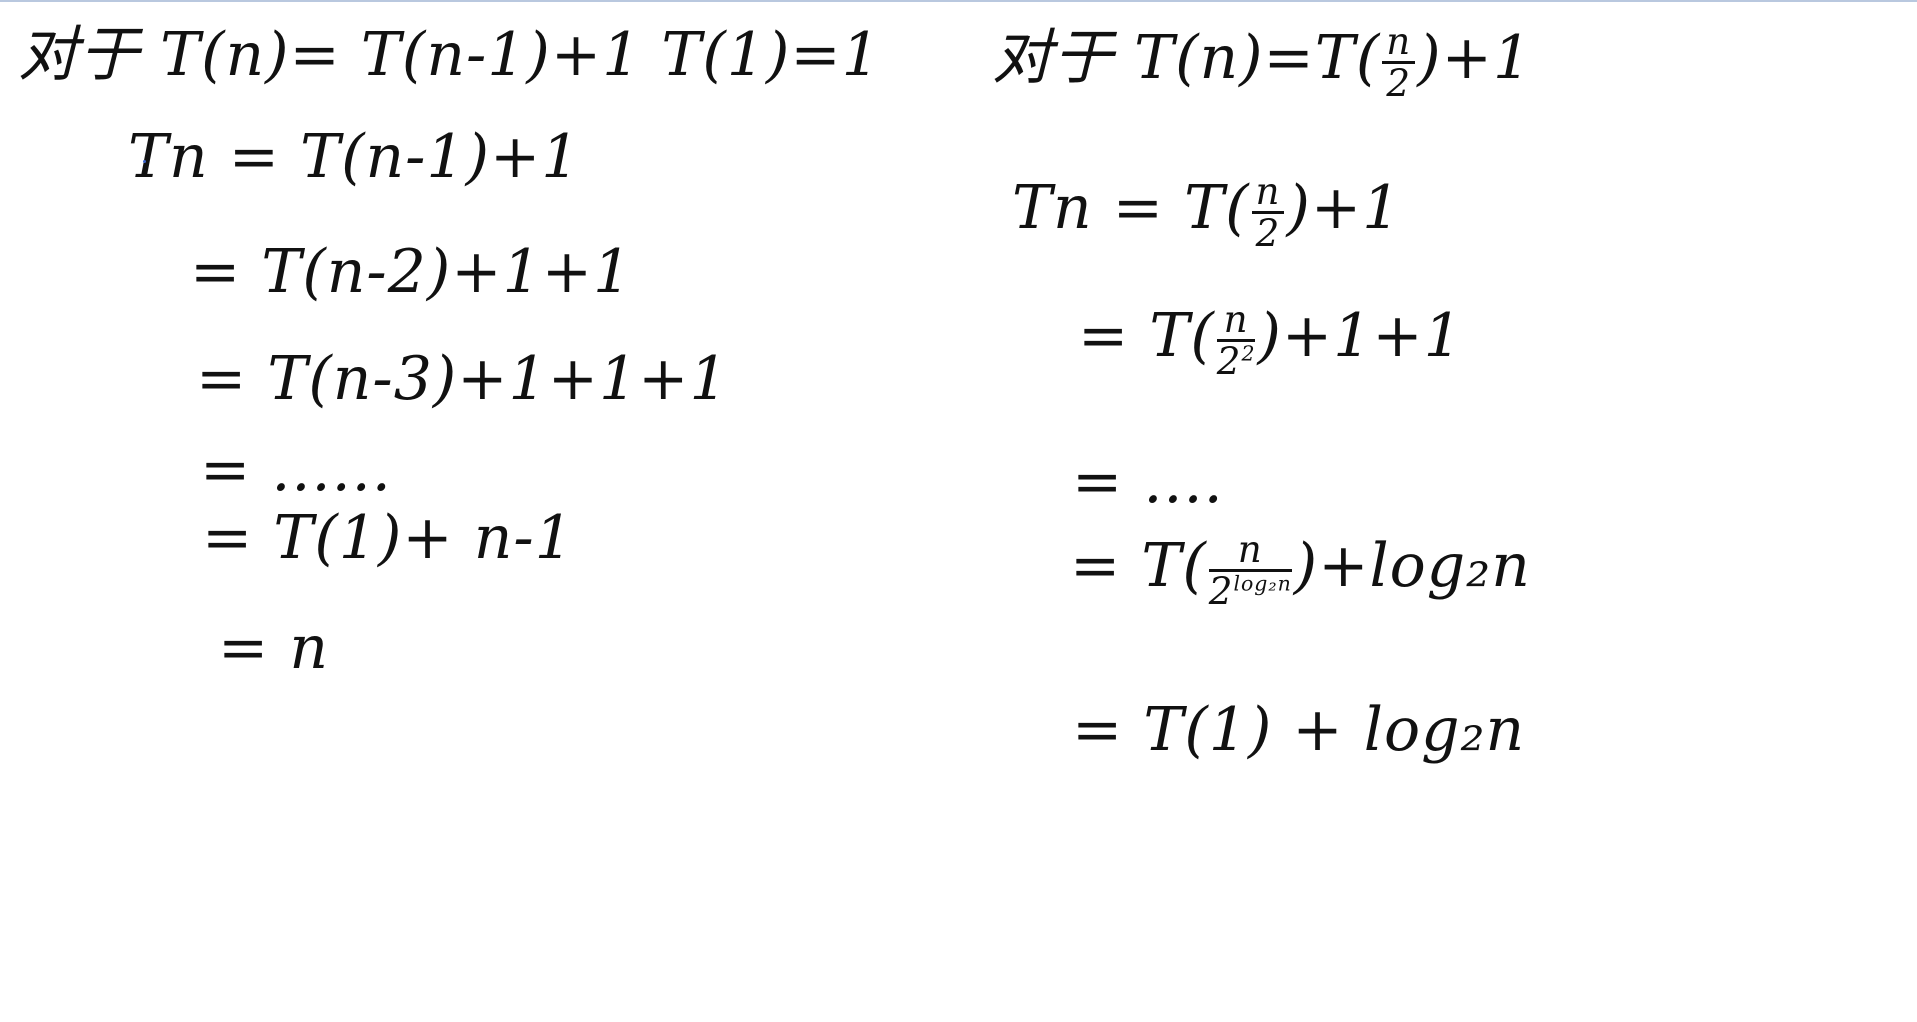 The width and height of the screenshot is (1917, 1022). Describe the element at coordinates (273, 648) in the screenshot. I see `left-step-6: = n` at that location.